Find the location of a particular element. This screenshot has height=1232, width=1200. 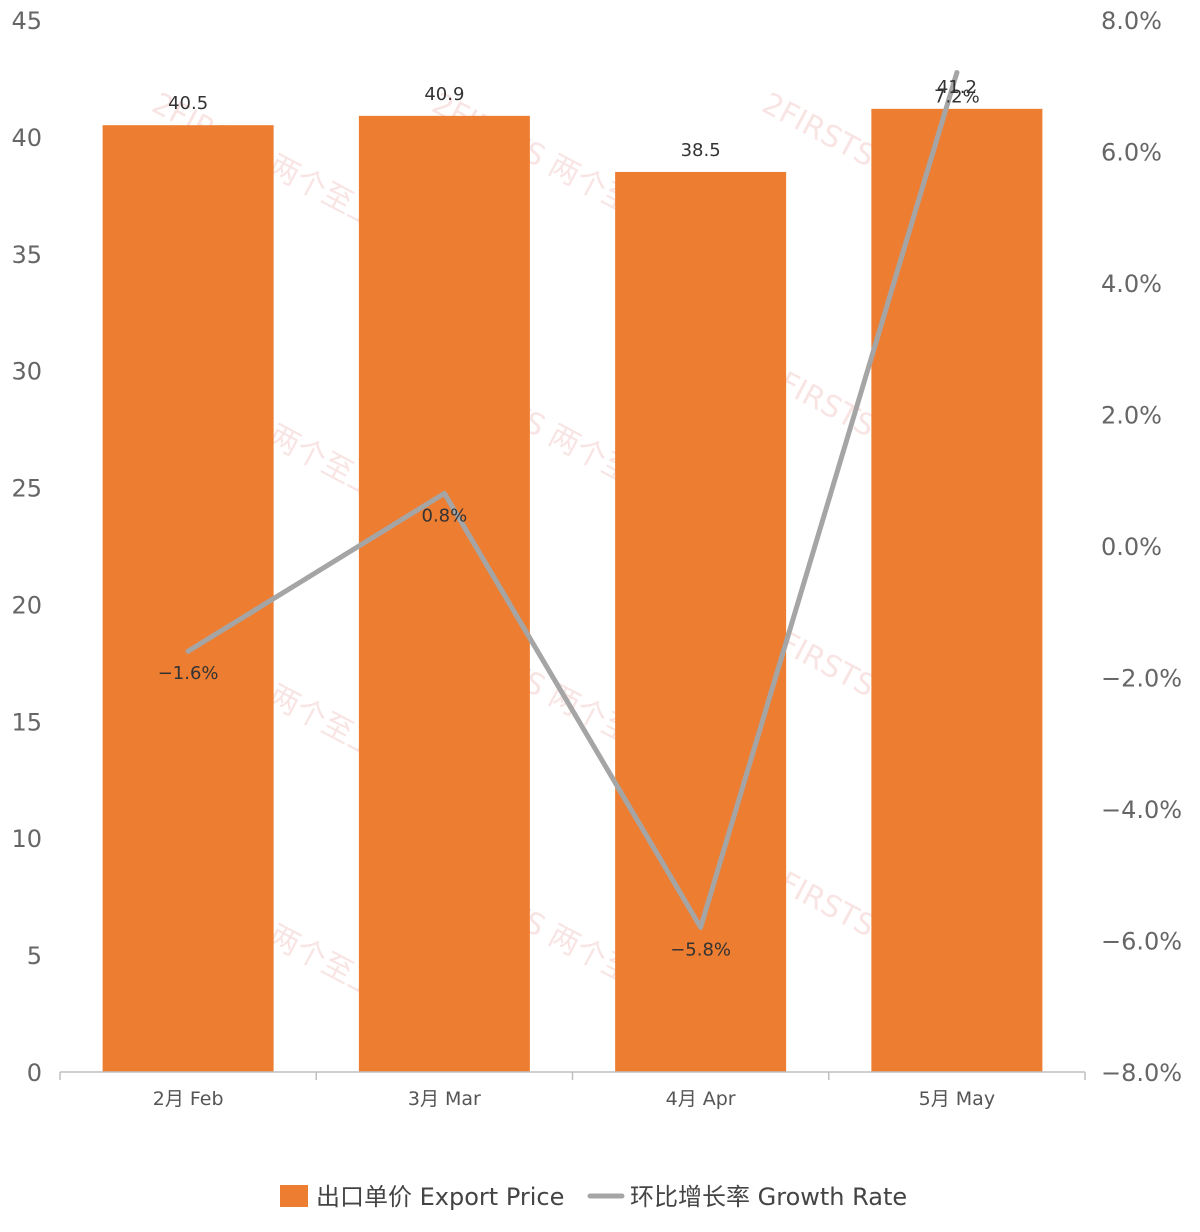

y-right-tick-label: 8.0% is located at coordinates (1131, 21).